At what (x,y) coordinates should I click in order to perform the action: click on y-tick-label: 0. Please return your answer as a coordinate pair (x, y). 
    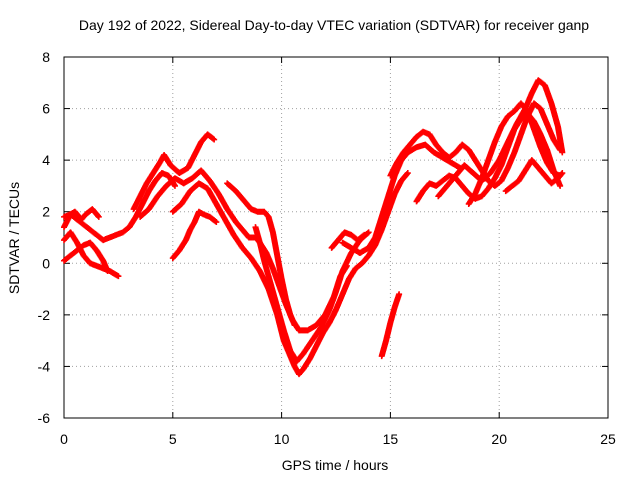
    Looking at the image, I should click on (46, 263).